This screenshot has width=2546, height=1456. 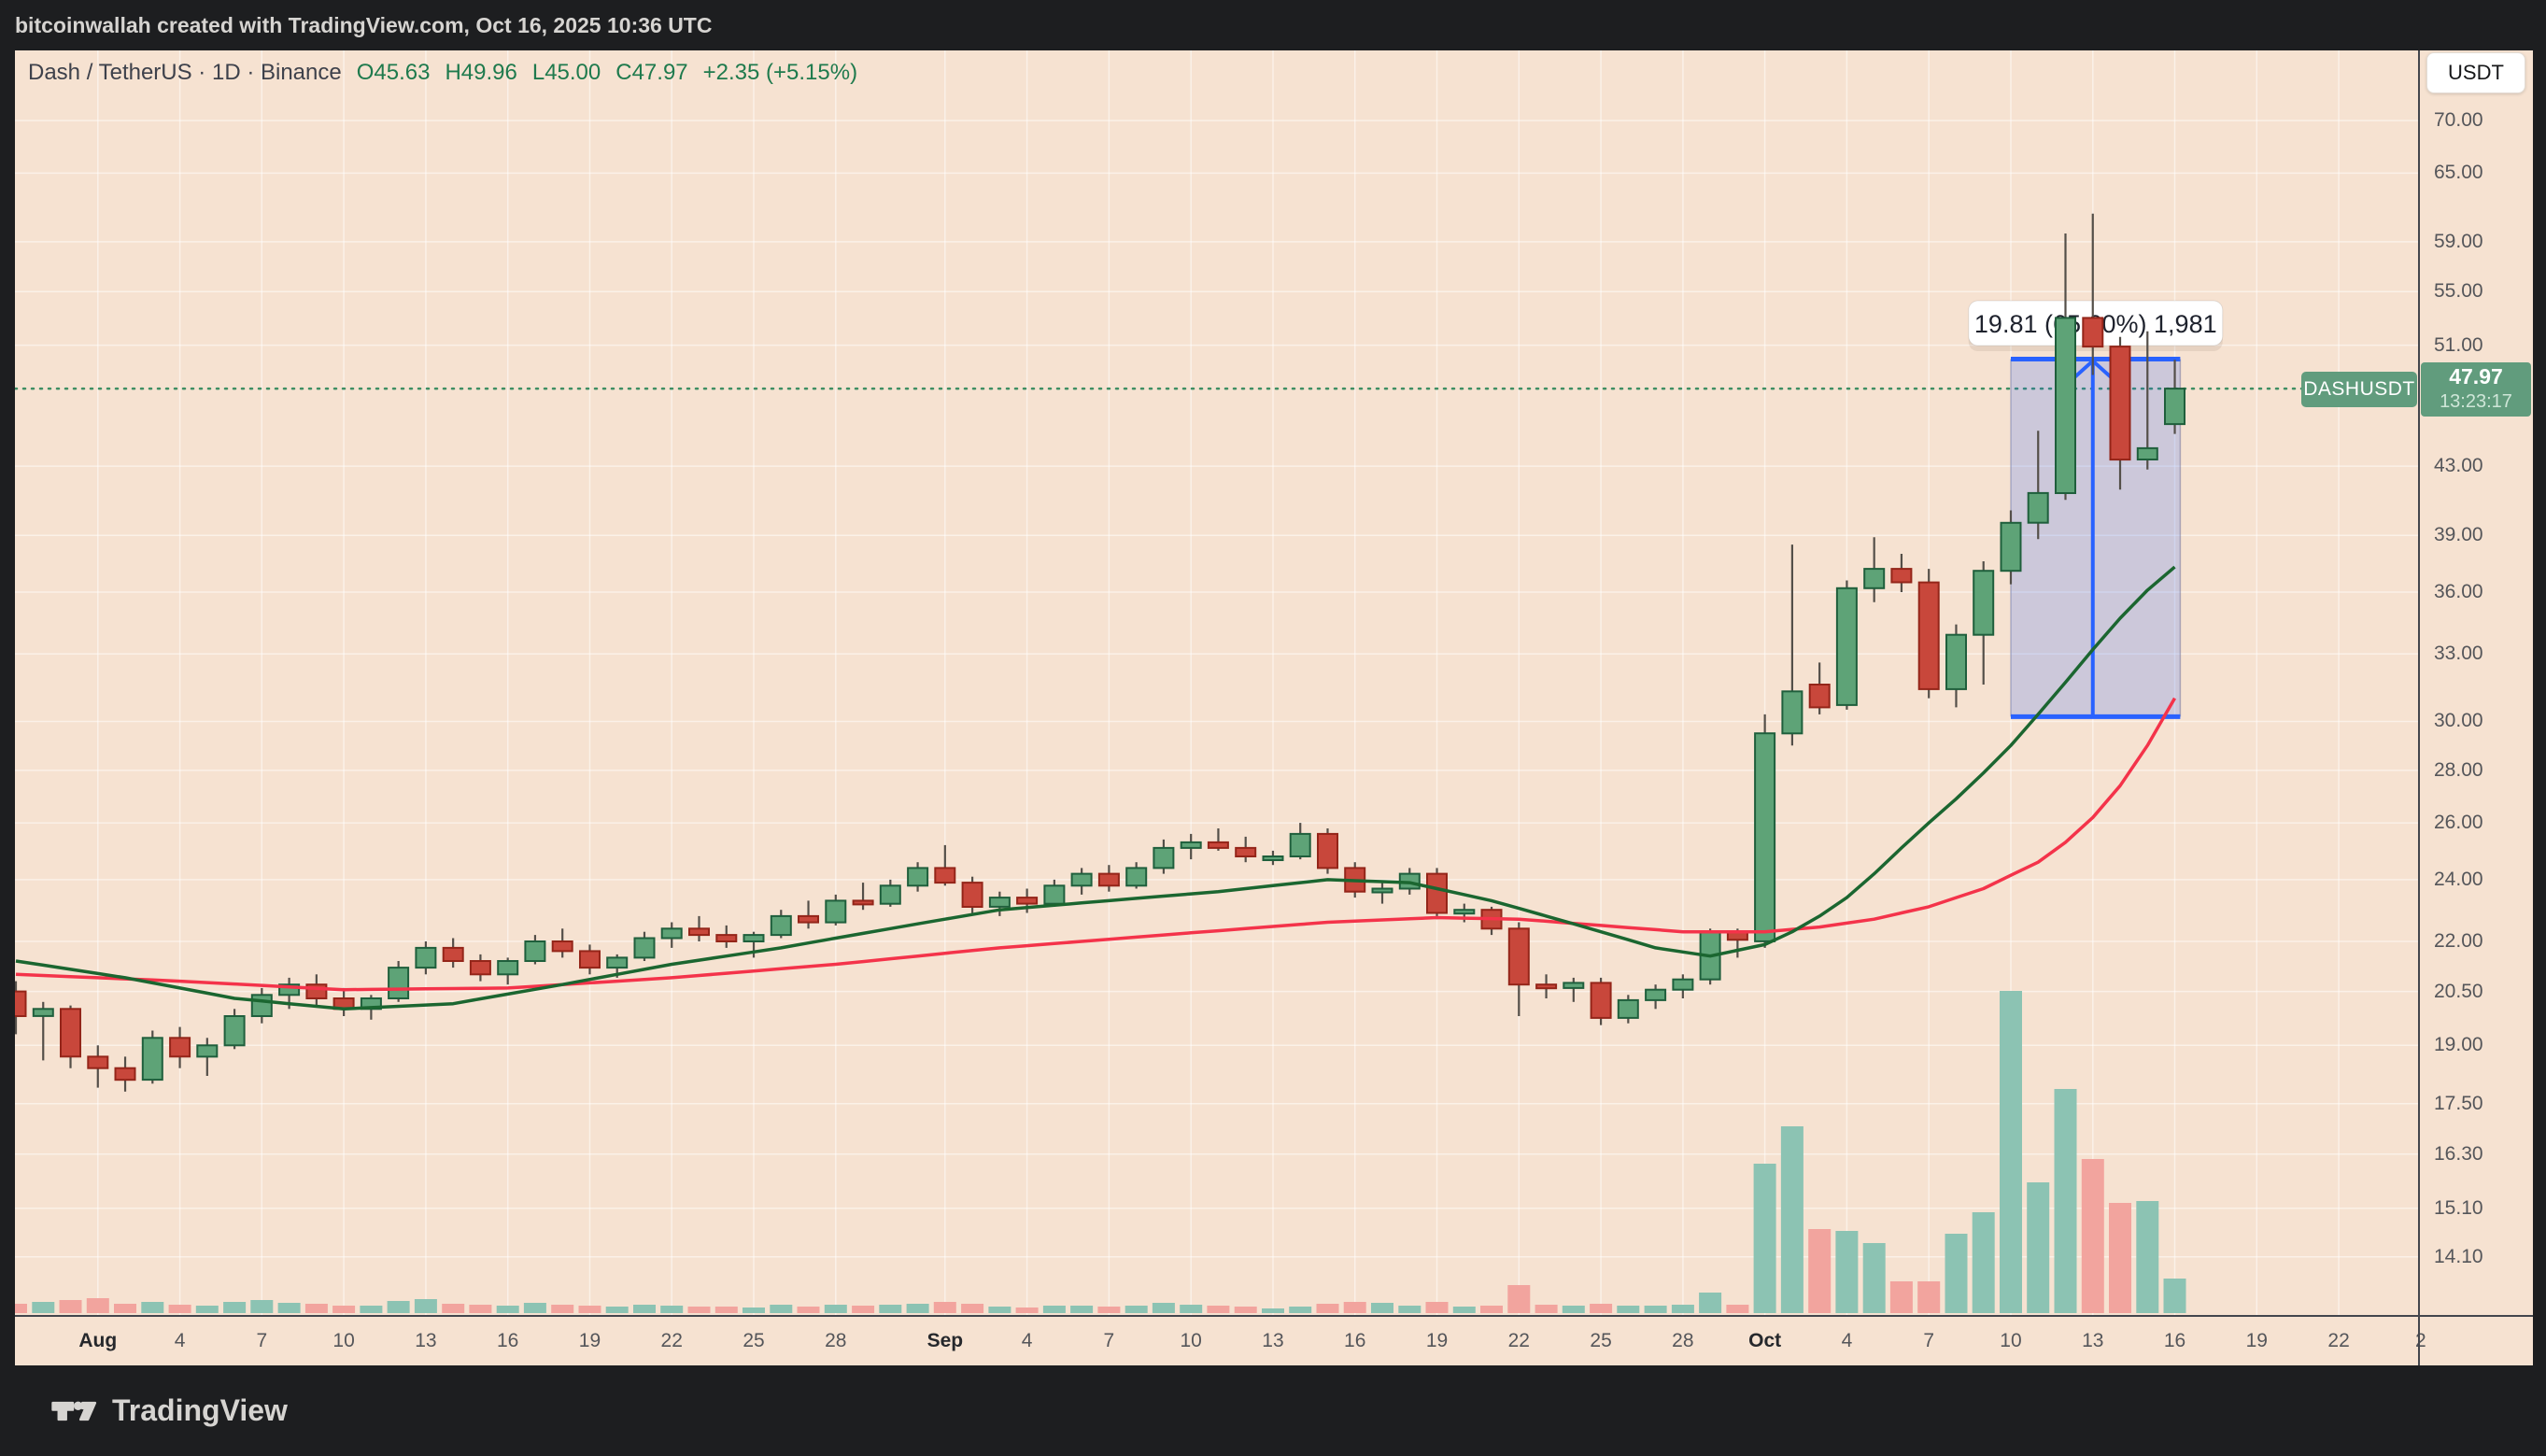 I want to click on tradingview-logo-text: TradingView, so click(x=200, y=1410).